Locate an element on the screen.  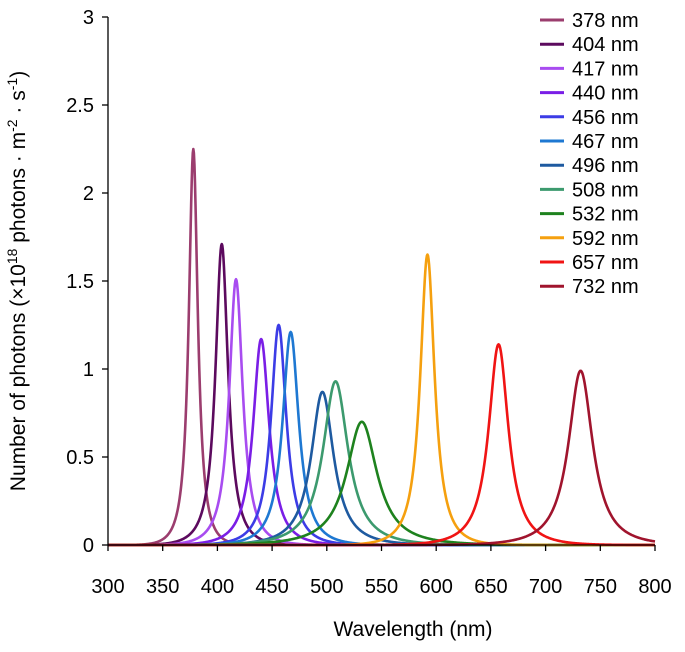
legend-label: 378 nm is located at coordinates (605, 21).